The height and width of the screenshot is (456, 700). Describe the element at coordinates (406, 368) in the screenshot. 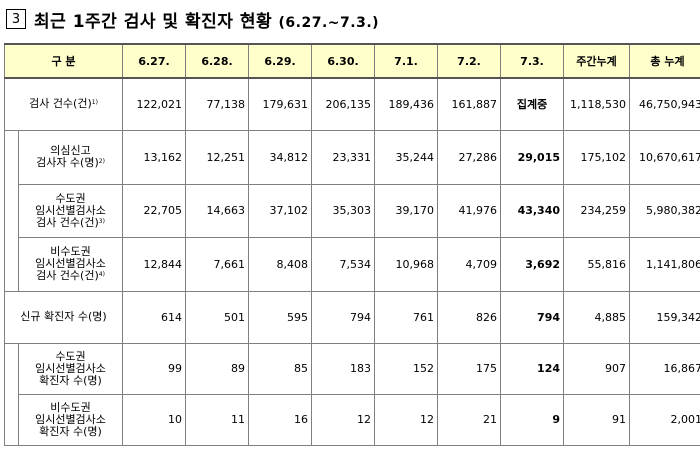

I see `table-cell: 152` at that location.